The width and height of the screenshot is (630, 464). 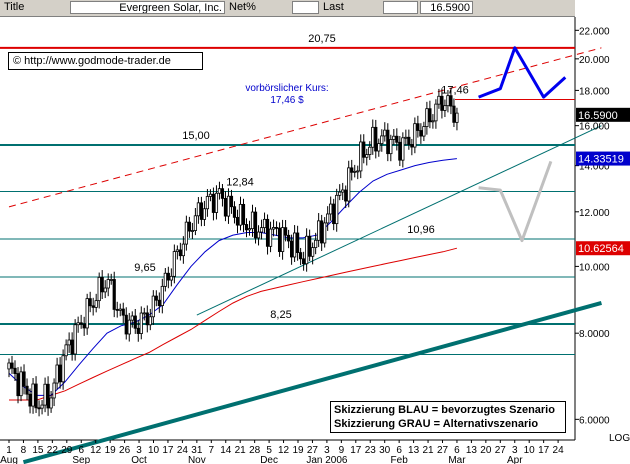 I want to click on x-day-label: 28, so click(x=255, y=450).